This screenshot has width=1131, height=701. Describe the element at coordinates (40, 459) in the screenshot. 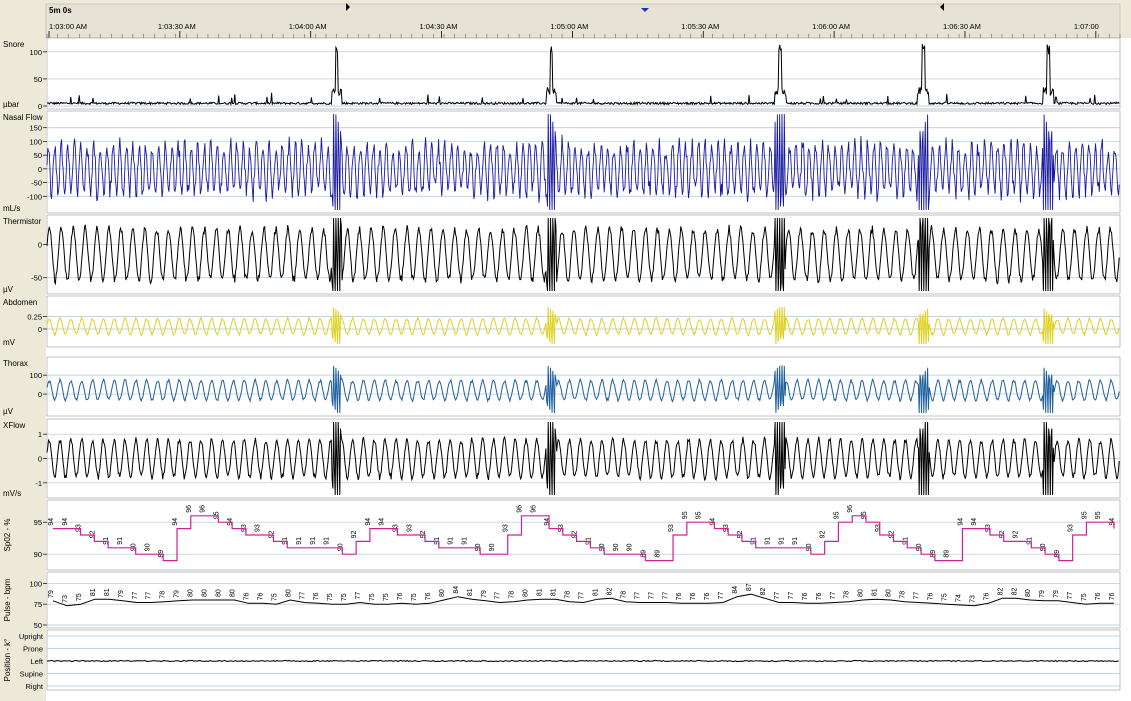

I see `y-tick-label: 0` at that location.